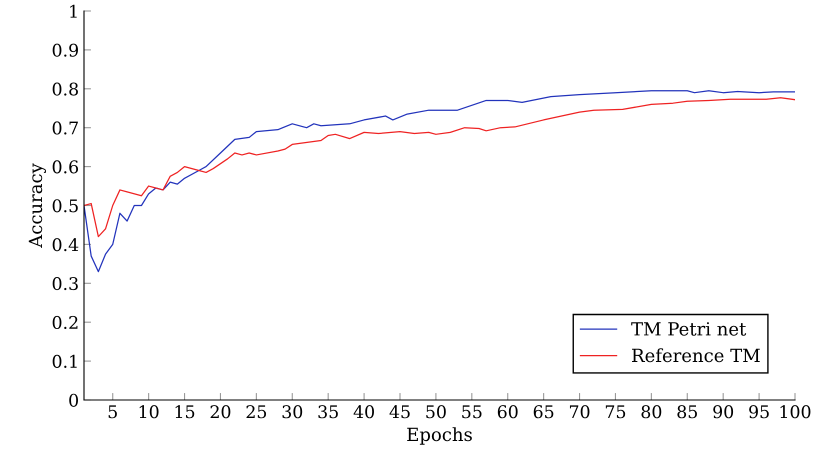 The image size is (819, 468). Describe the element at coordinates (723, 411) in the screenshot. I see `x-tick-label: 90` at that location.